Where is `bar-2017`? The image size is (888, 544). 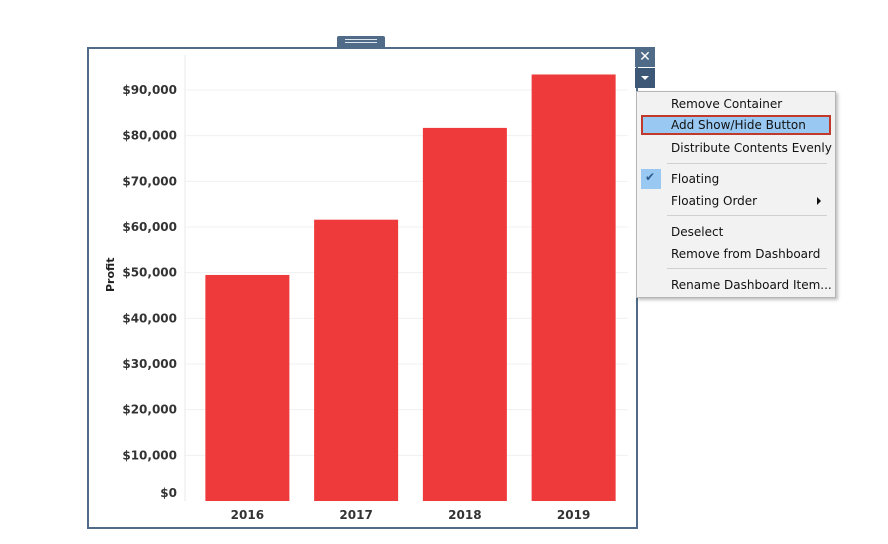 bar-2017 is located at coordinates (356, 360).